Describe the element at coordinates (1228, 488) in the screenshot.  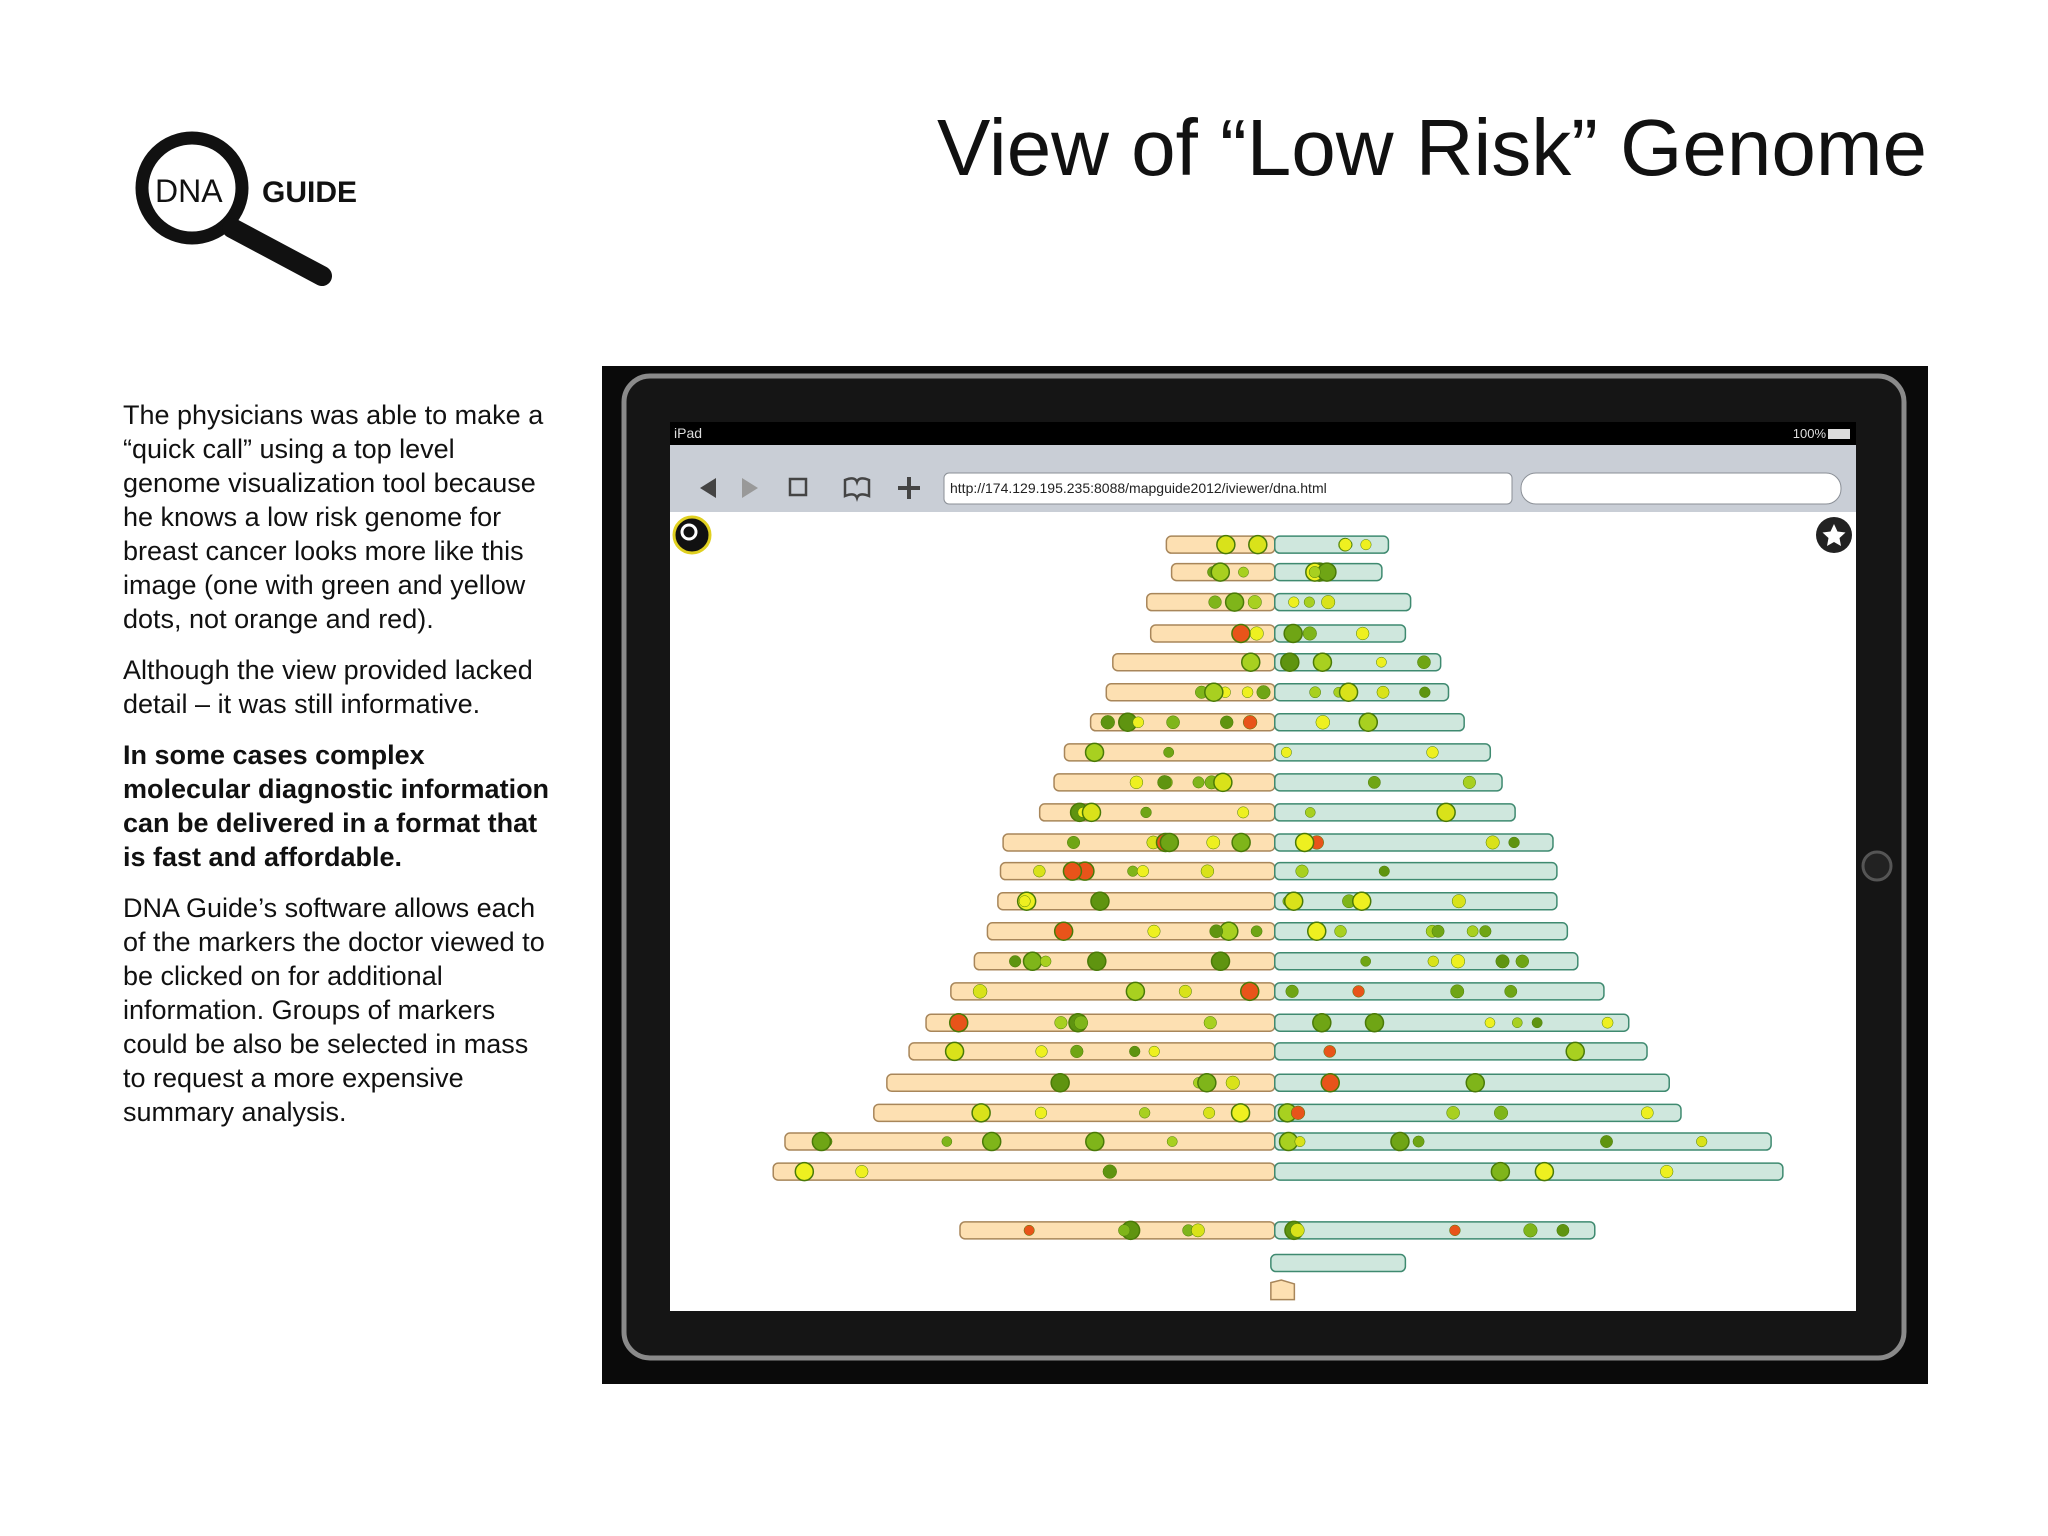
I see `url-field` at that location.